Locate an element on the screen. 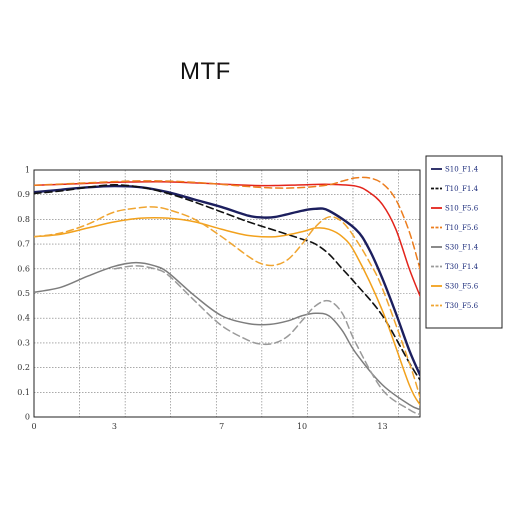  y-tick-label: 0.1 is located at coordinates (23, 392).